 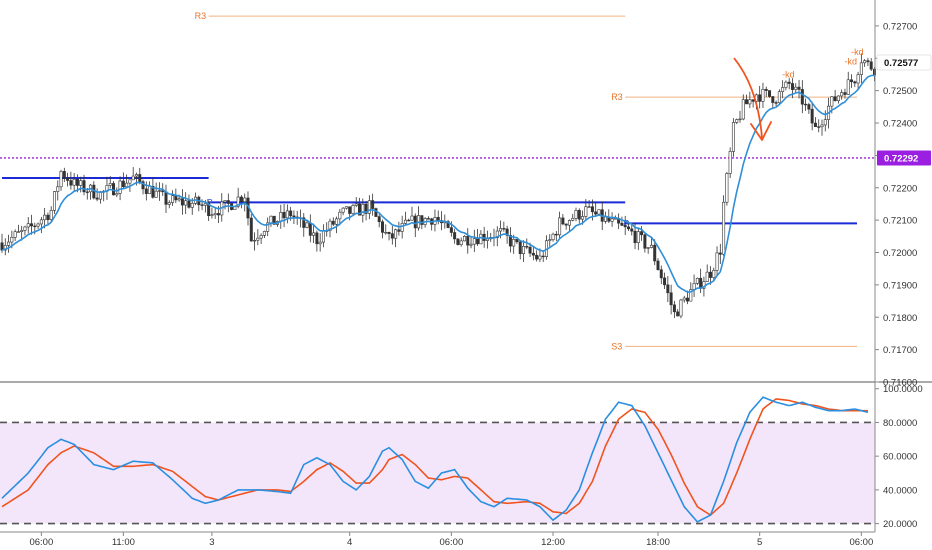 What do you see at coordinates (349, 542) in the screenshot?
I see `time-tick-label: 4` at bounding box center [349, 542].